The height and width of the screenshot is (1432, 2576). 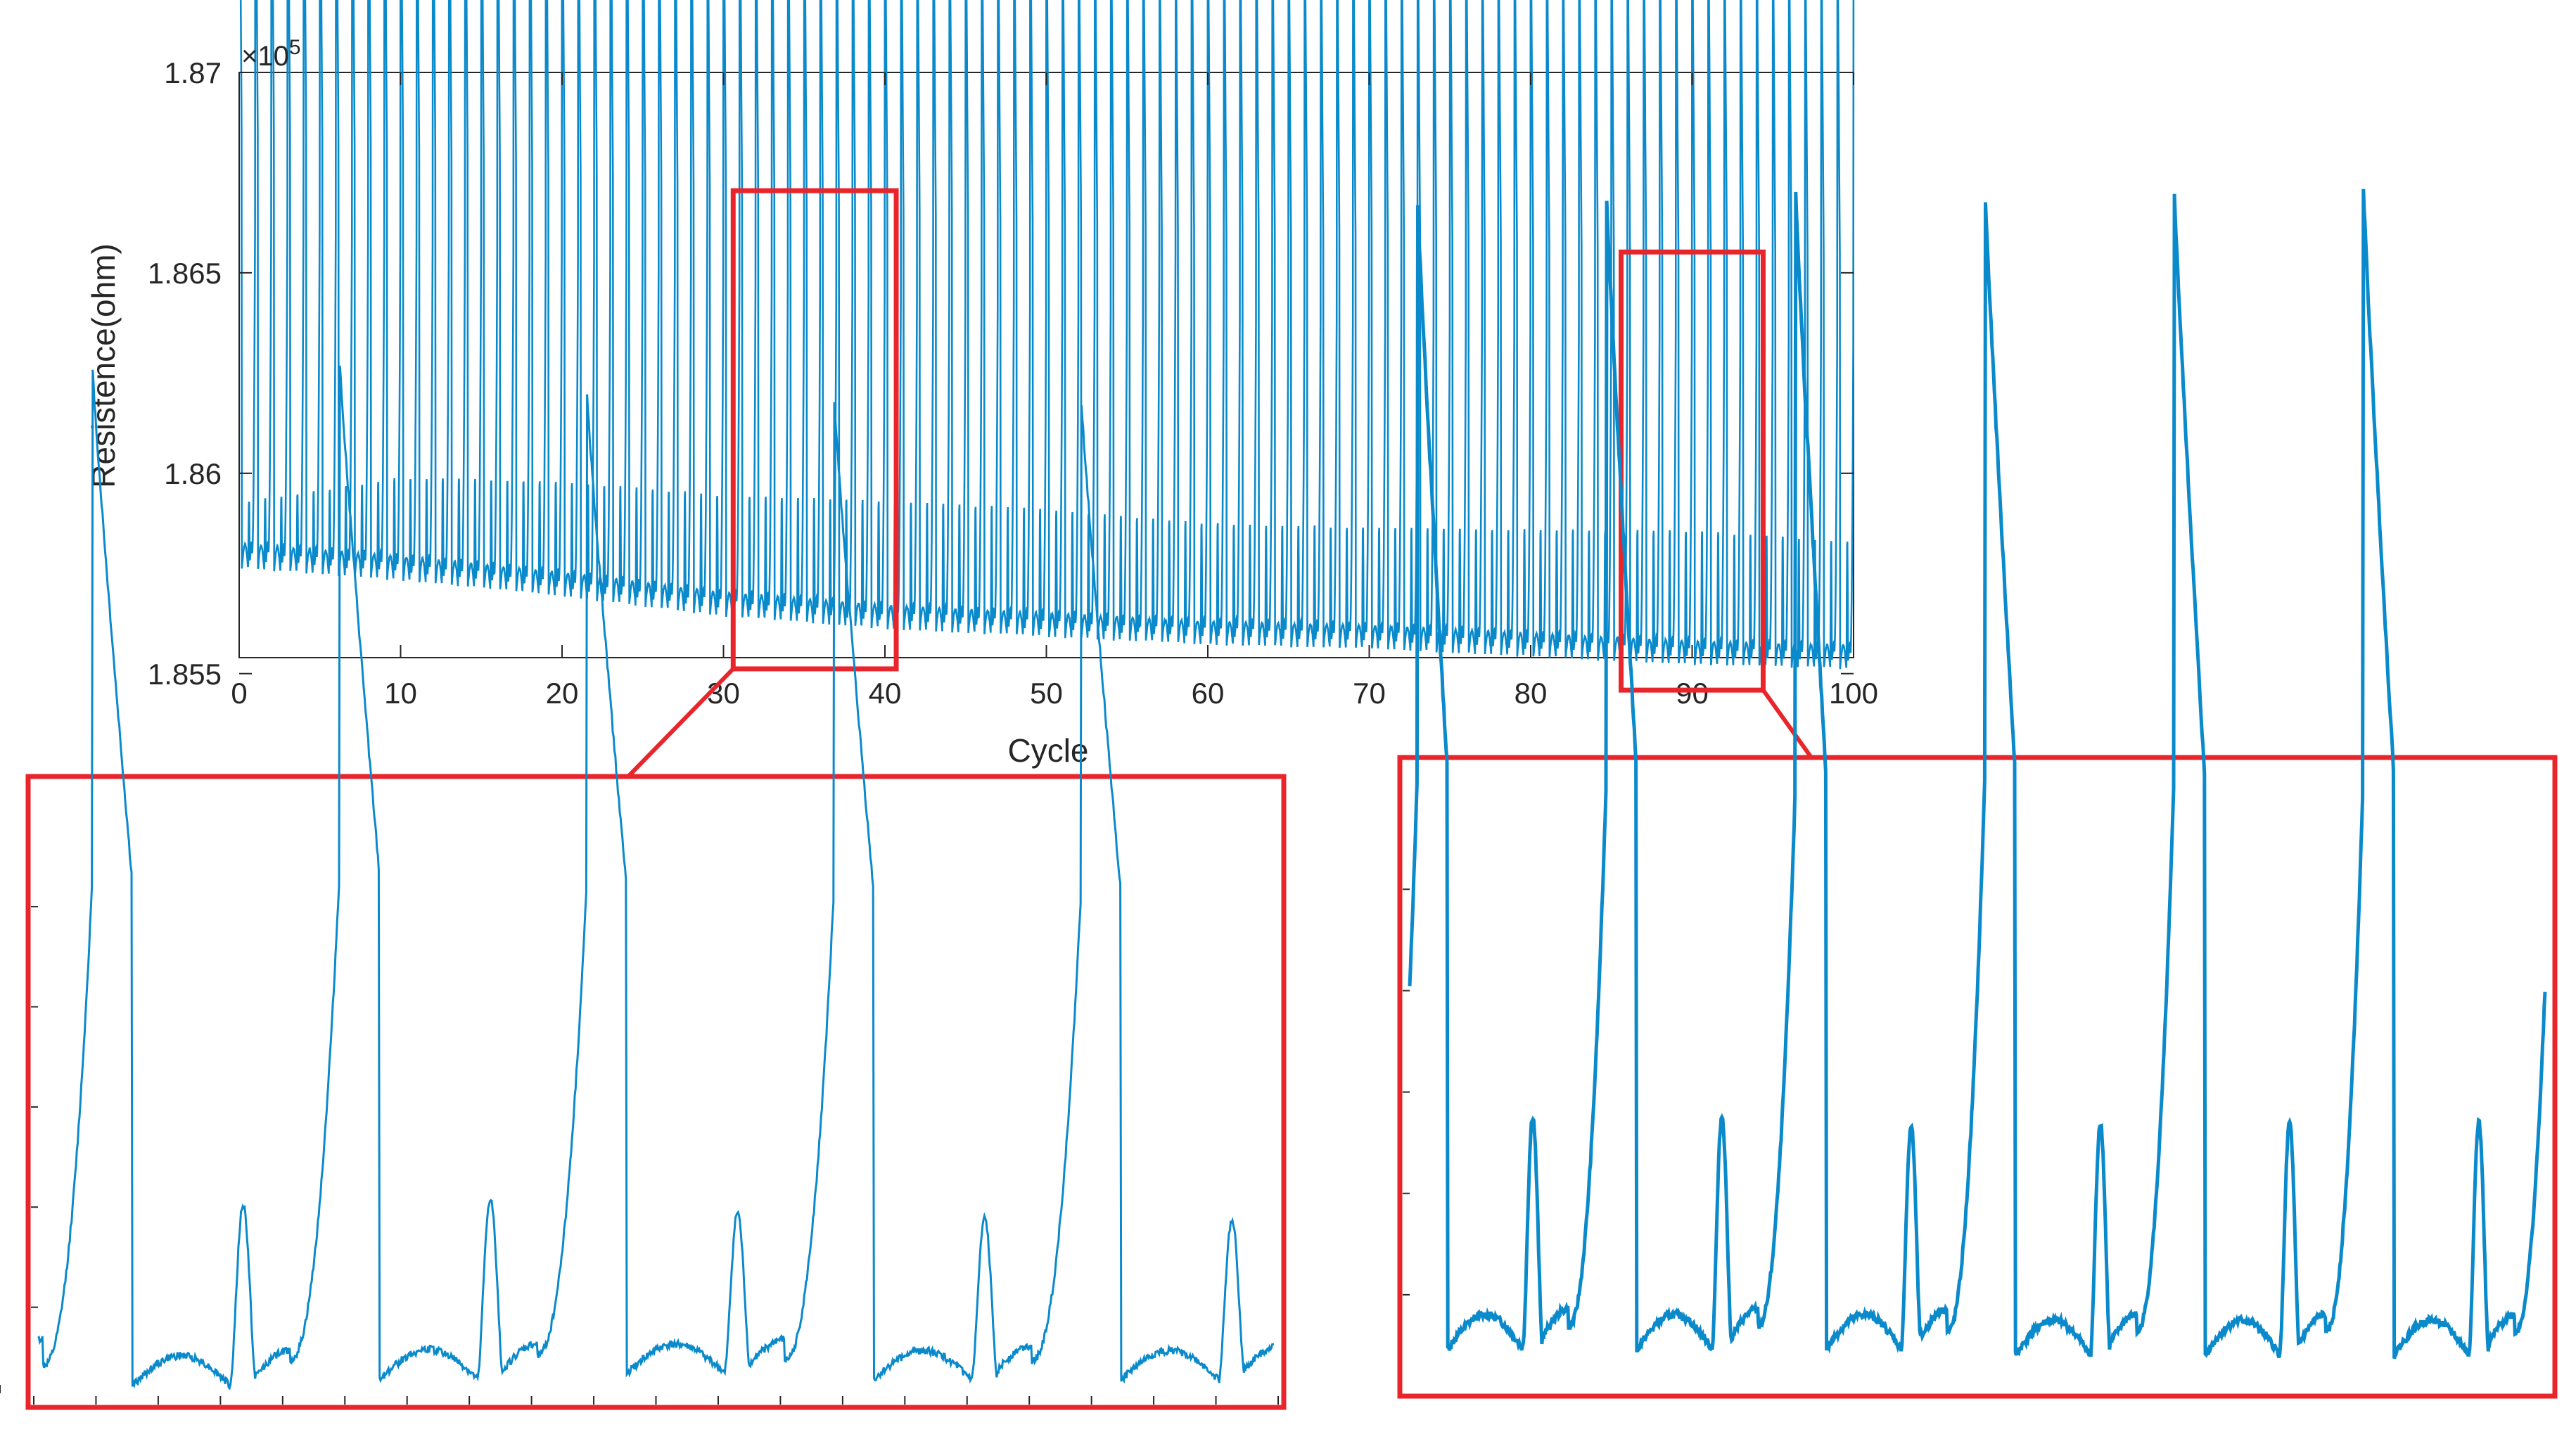 I want to click on y-axis-label: Resistence(ohm), so click(x=103, y=365).